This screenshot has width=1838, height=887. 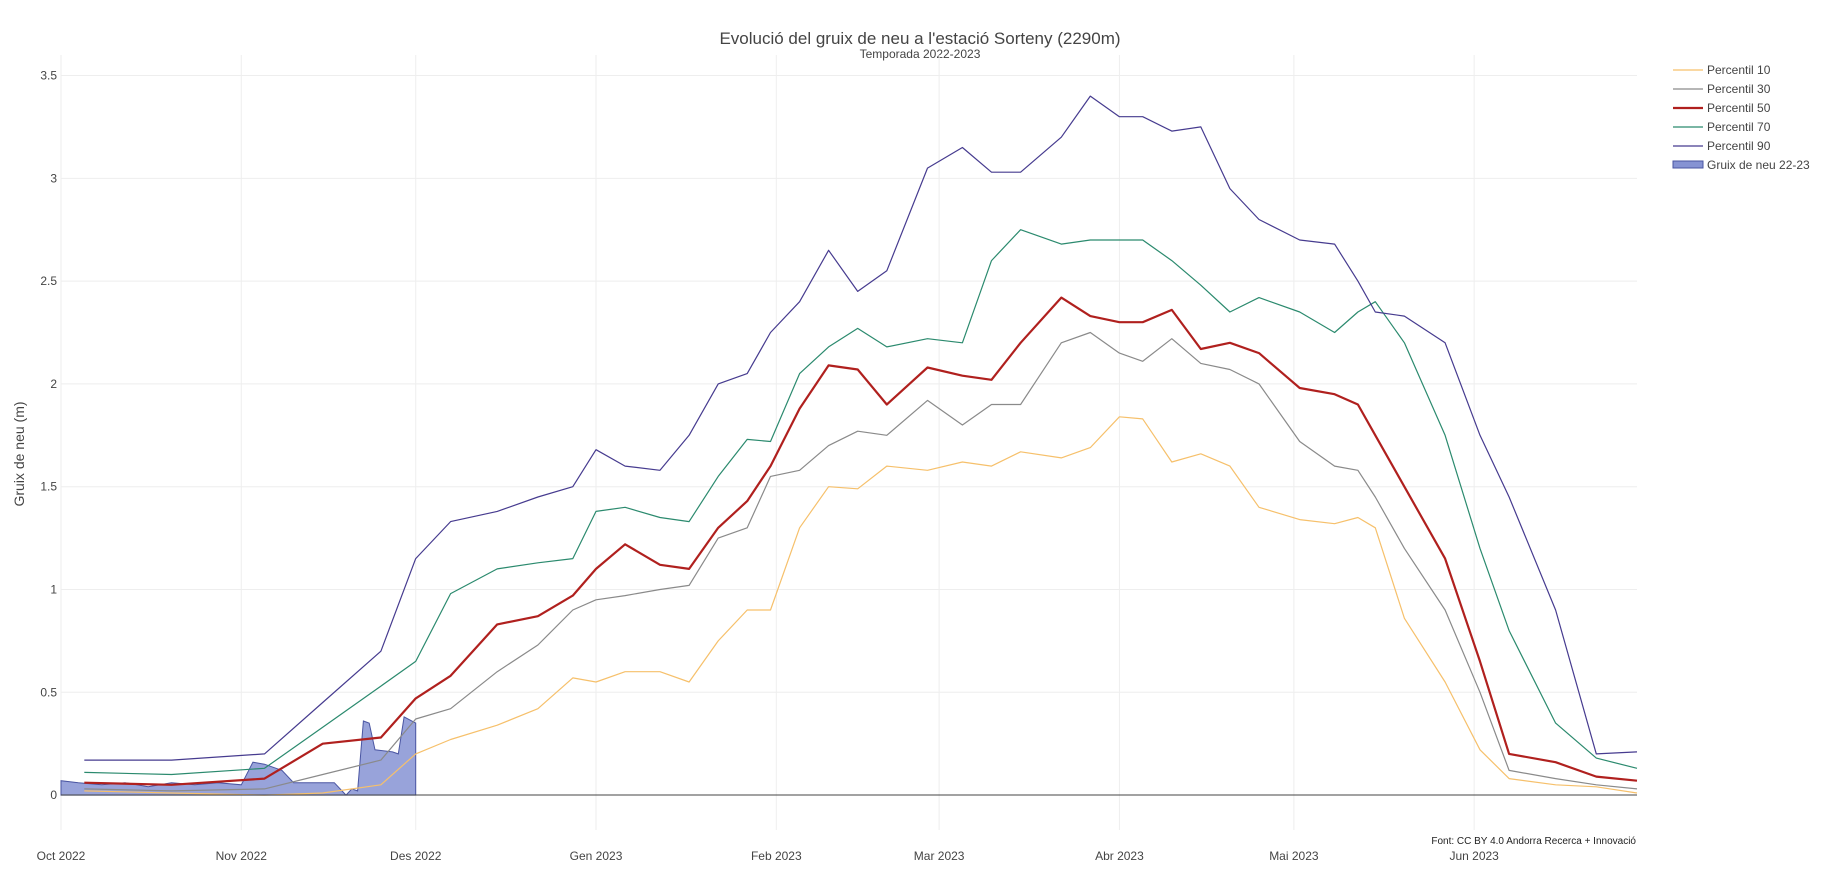 I want to click on y-tick-label: 3, so click(x=53, y=178).